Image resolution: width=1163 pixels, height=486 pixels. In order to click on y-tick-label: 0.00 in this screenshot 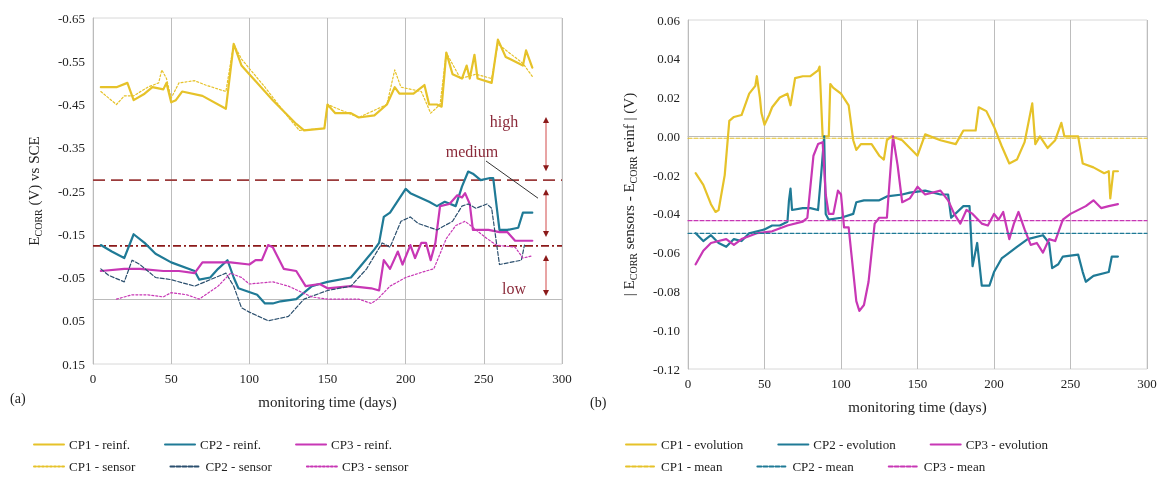, I will do `click(668, 136)`.